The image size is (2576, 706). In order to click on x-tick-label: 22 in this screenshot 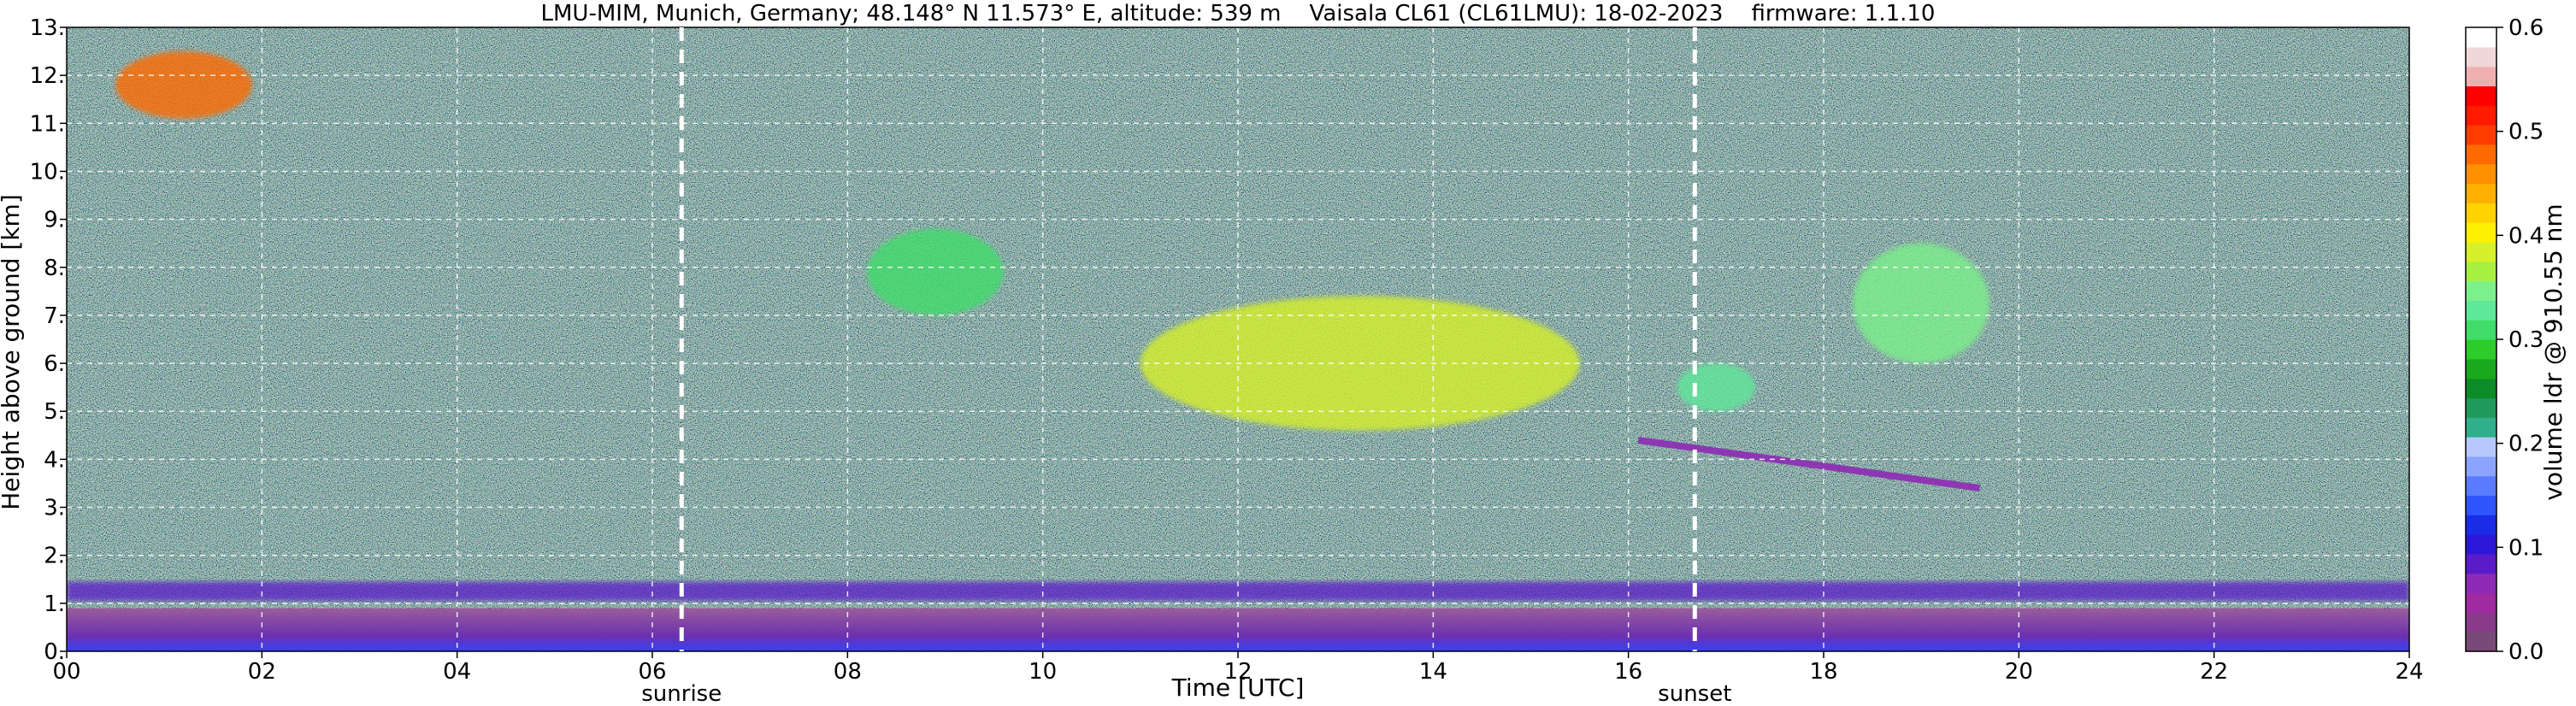, I will do `click(2214, 672)`.